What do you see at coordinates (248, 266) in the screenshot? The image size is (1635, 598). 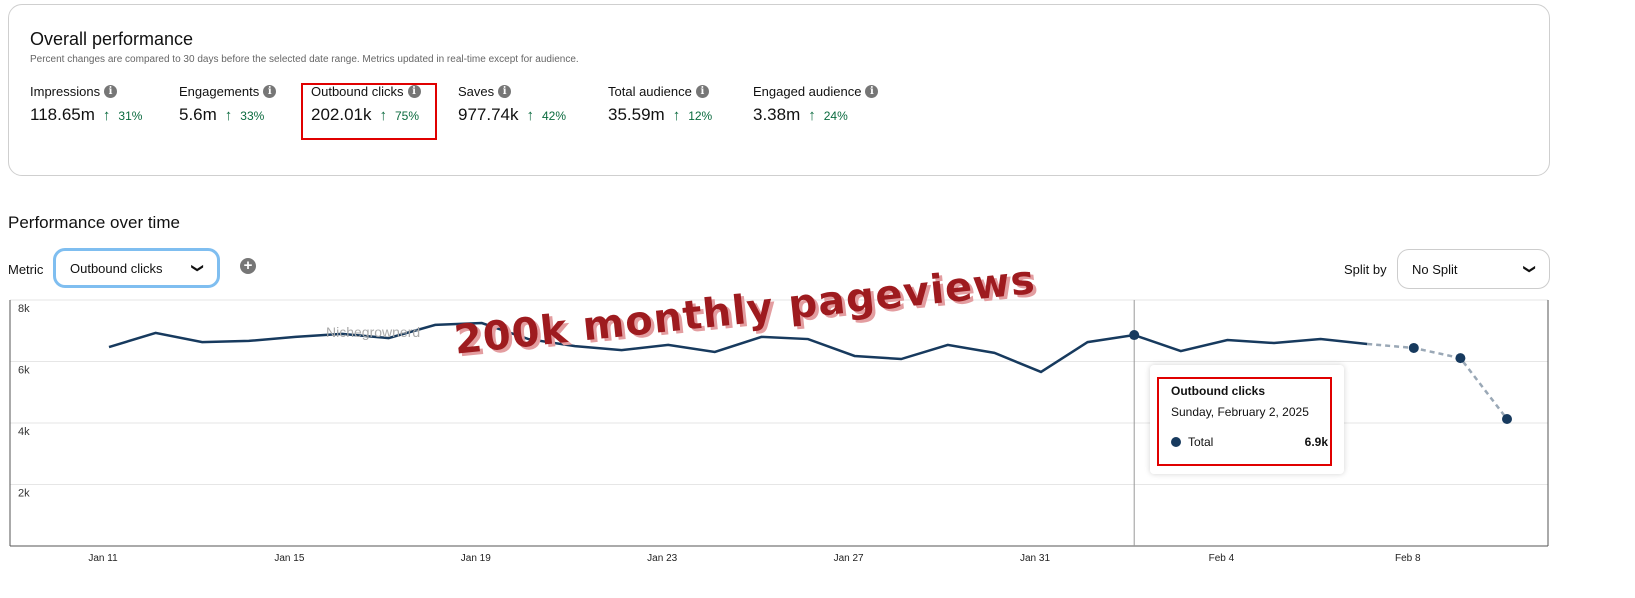 I see `add-metric-button: +` at bounding box center [248, 266].